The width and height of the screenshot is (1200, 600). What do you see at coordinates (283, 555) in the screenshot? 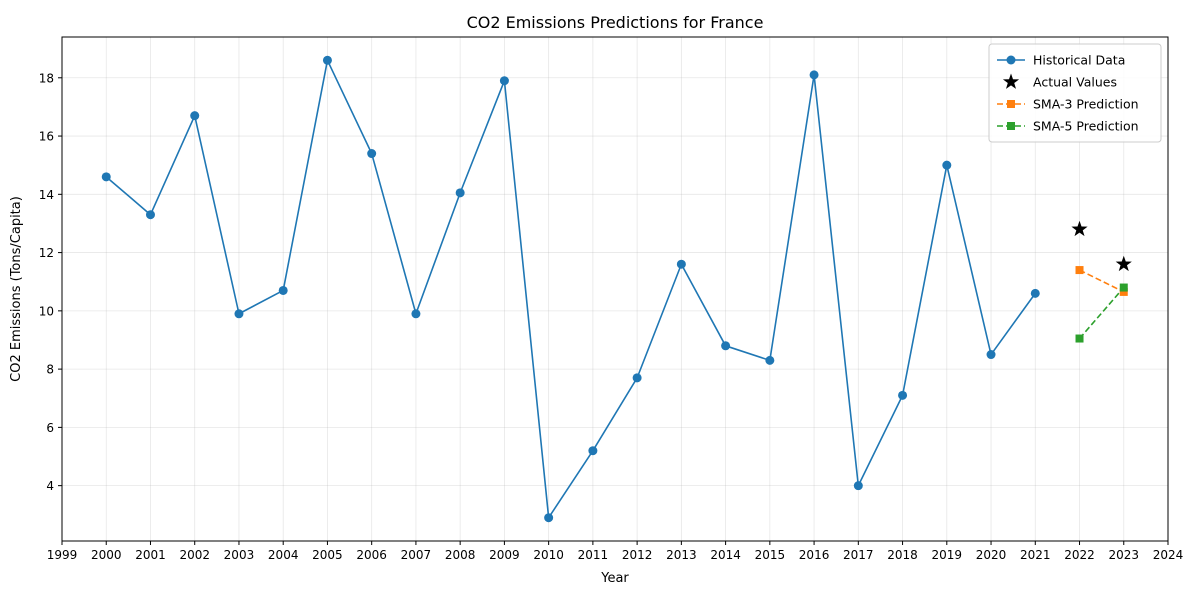
I see `x-tick-label: 2004` at bounding box center [283, 555].